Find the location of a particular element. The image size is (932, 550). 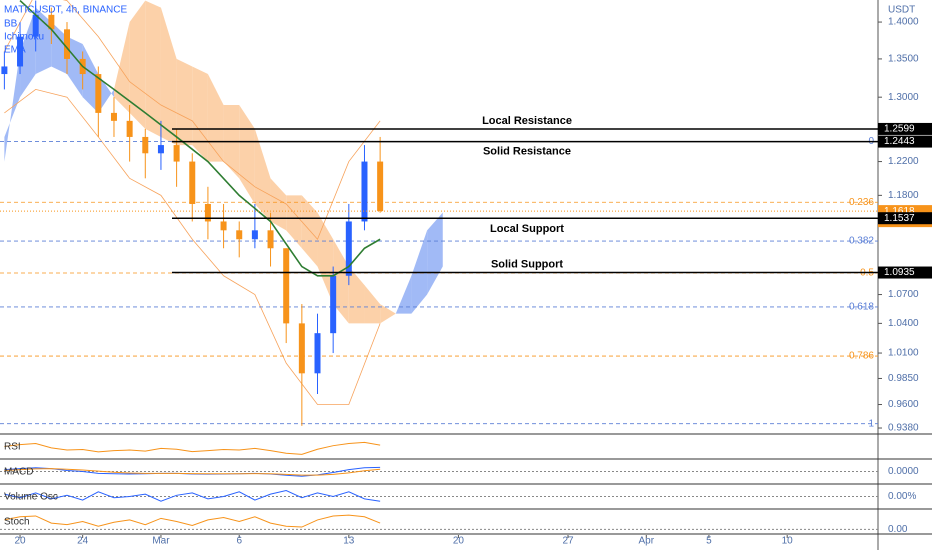

panel-label: Volume Osc is located at coordinates (31, 497).